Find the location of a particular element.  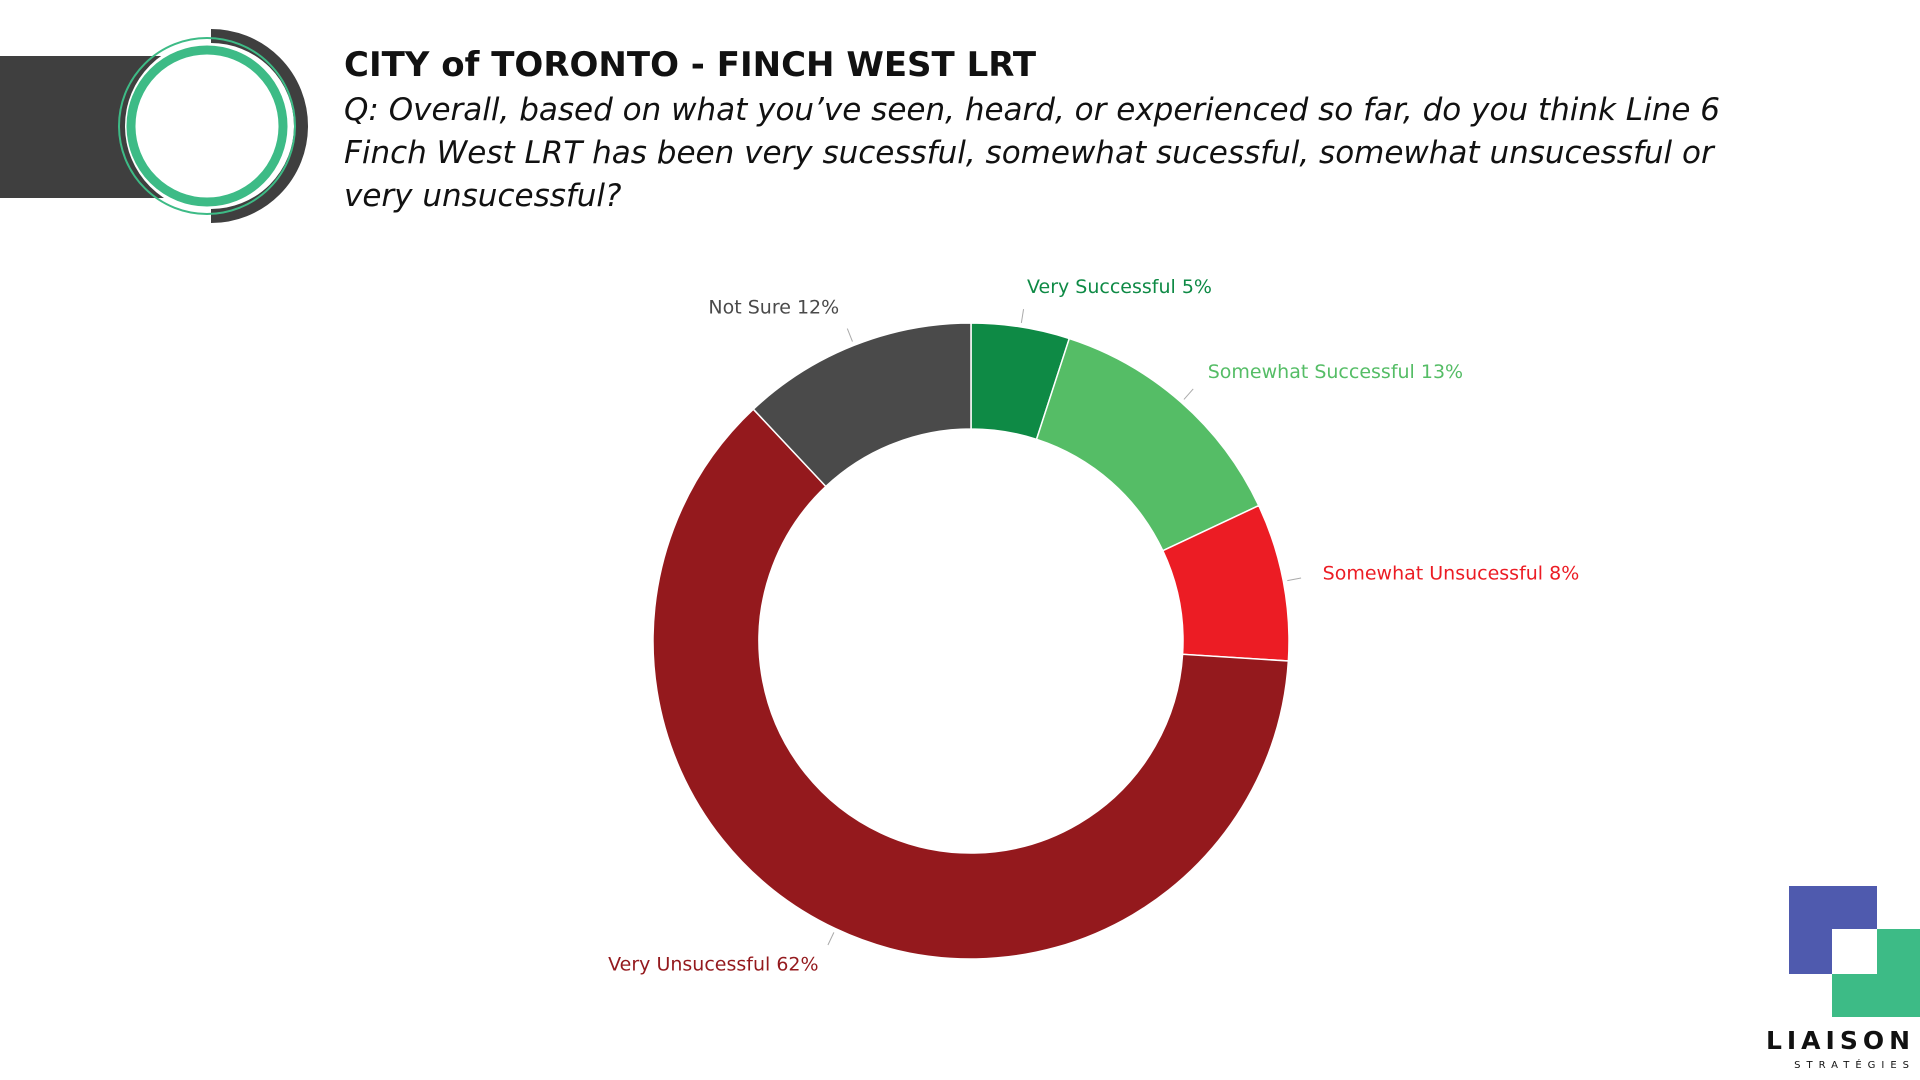

donut-slice is located at coordinates (862, 405).